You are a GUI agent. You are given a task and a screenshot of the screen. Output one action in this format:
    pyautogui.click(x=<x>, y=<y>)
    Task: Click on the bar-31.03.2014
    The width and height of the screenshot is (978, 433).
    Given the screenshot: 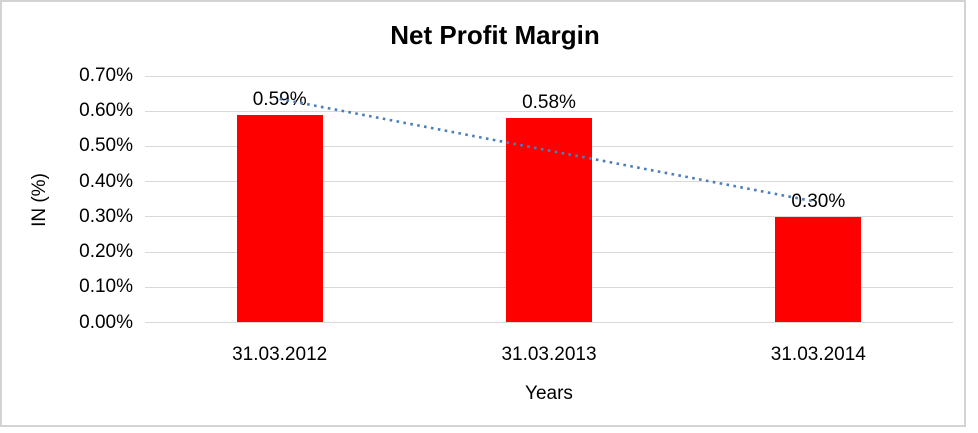 What is the action you would take?
    pyautogui.click(x=818, y=269)
    